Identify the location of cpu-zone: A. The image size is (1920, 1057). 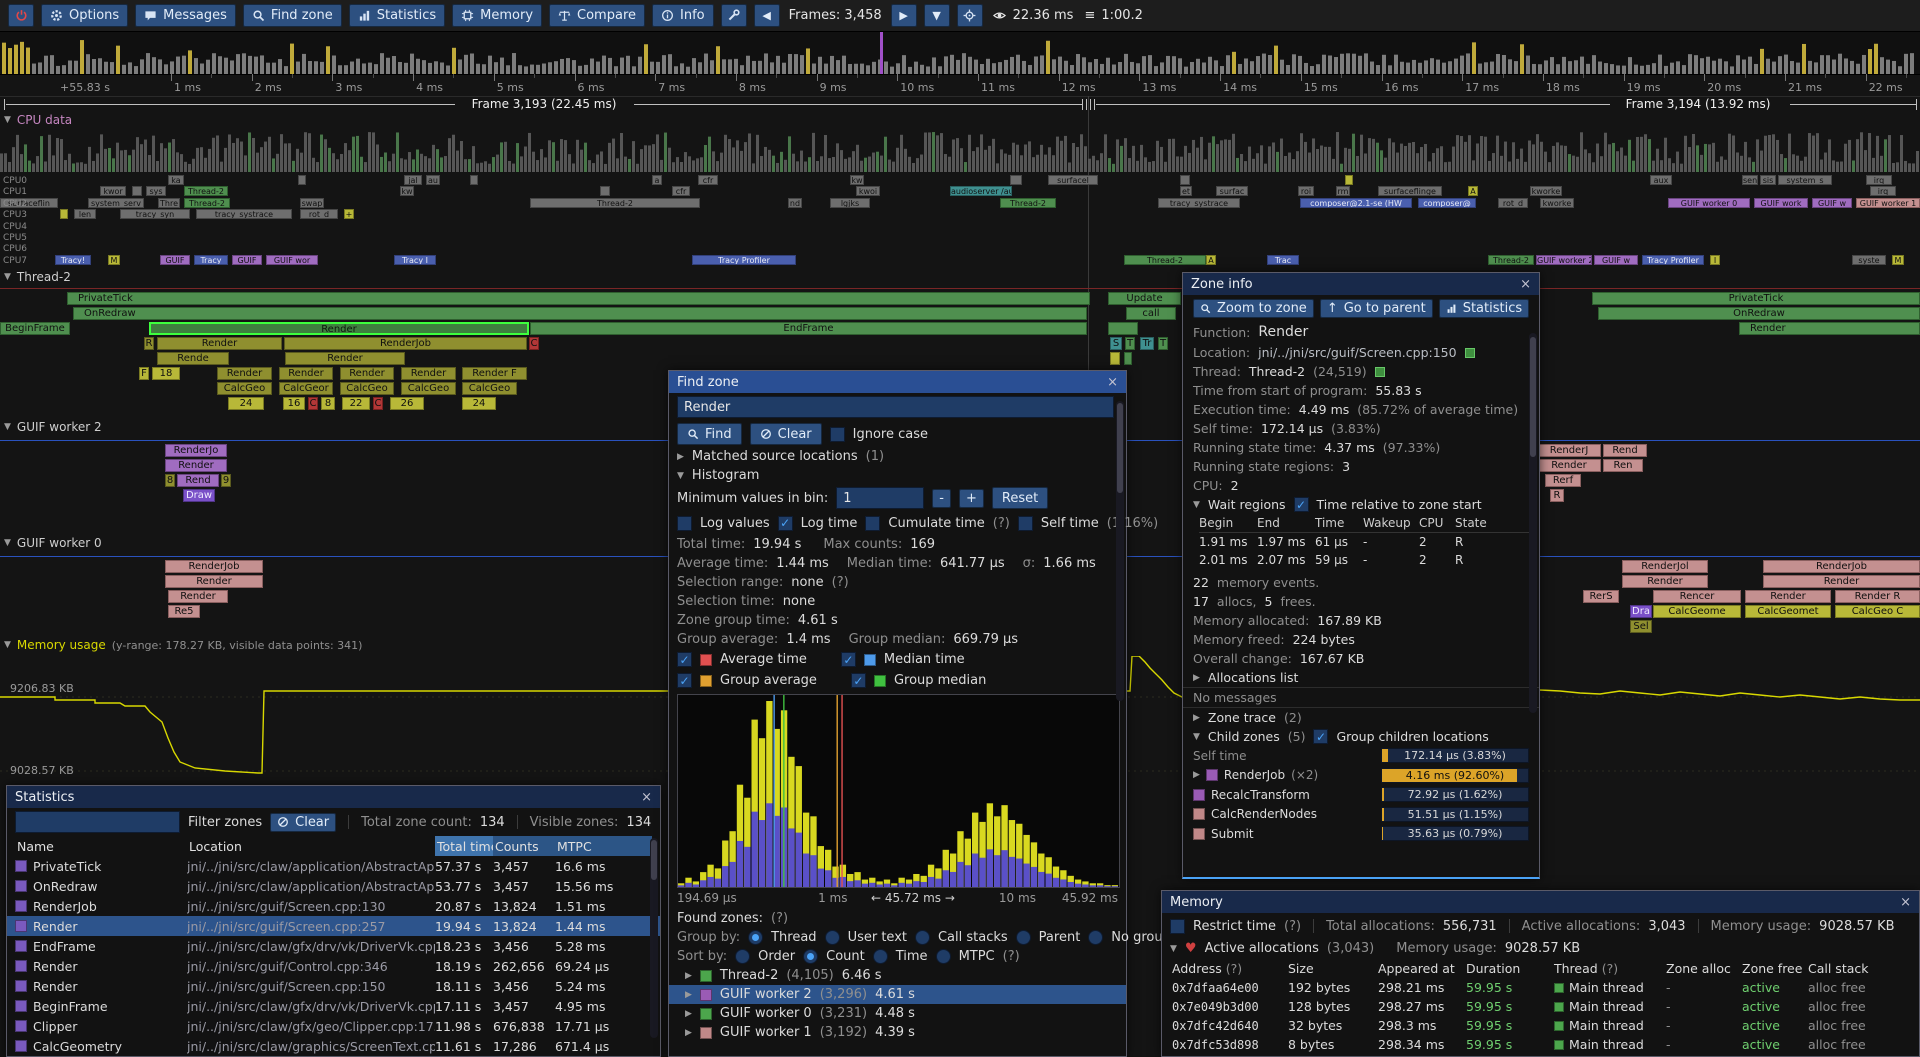
(1211, 259).